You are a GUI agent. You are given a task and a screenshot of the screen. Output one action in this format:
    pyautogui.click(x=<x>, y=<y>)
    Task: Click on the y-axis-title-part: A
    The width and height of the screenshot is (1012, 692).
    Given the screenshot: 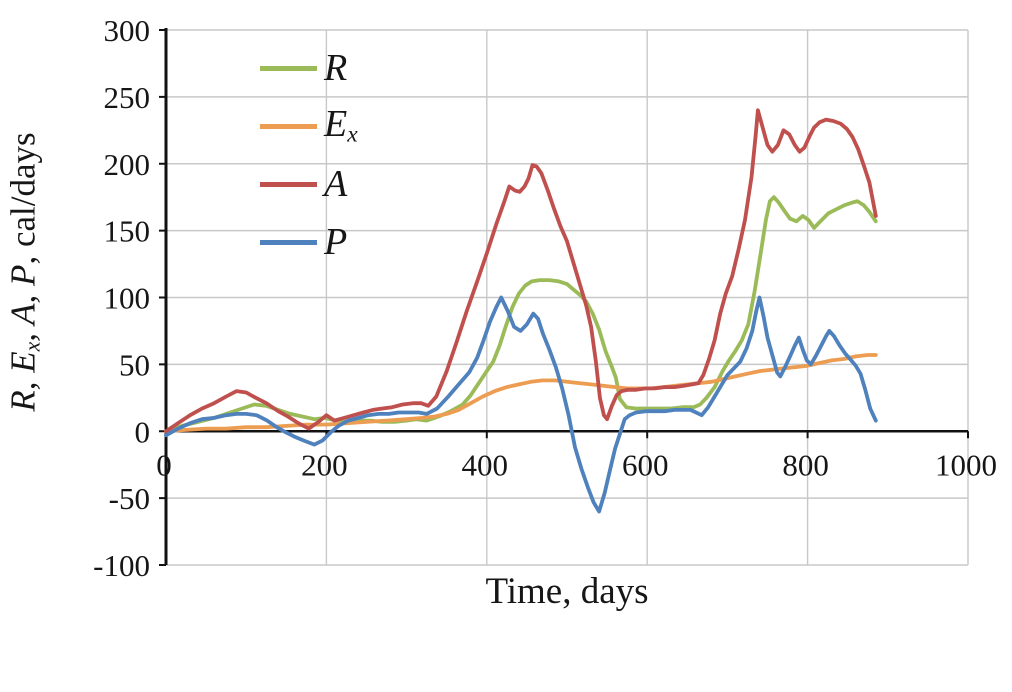 What is the action you would take?
    pyautogui.click(x=23, y=314)
    